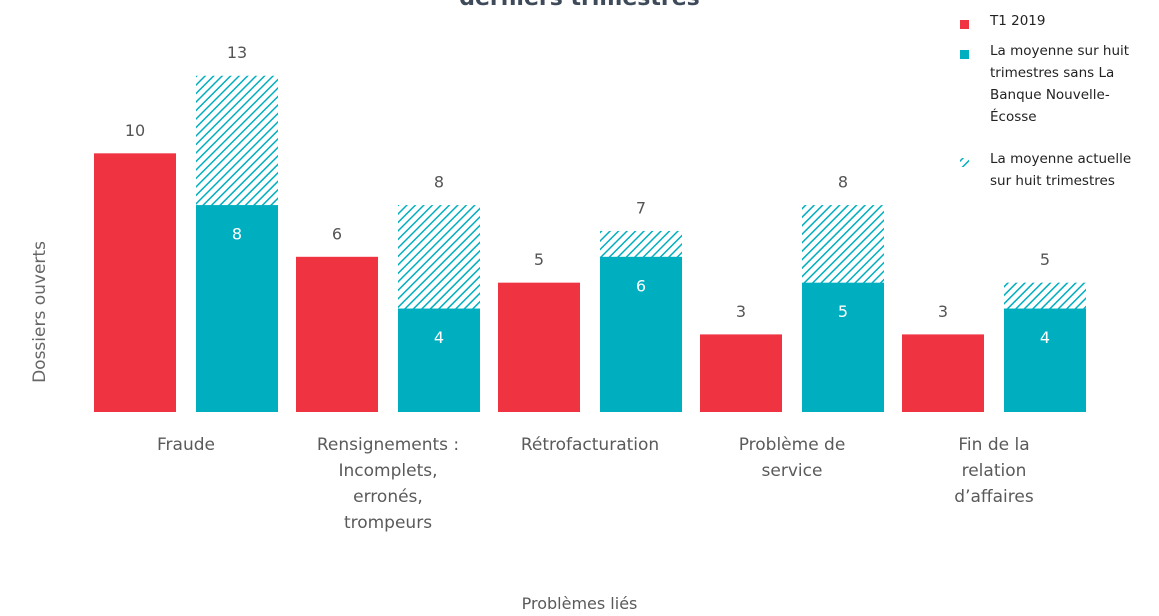 The height and width of the screenshot is (616, 1159). What do you see at coordinates (40, 312) in the screenshot?
I see `y-axis-label: Dossiers ouverts` at bounding box center [40, 312].